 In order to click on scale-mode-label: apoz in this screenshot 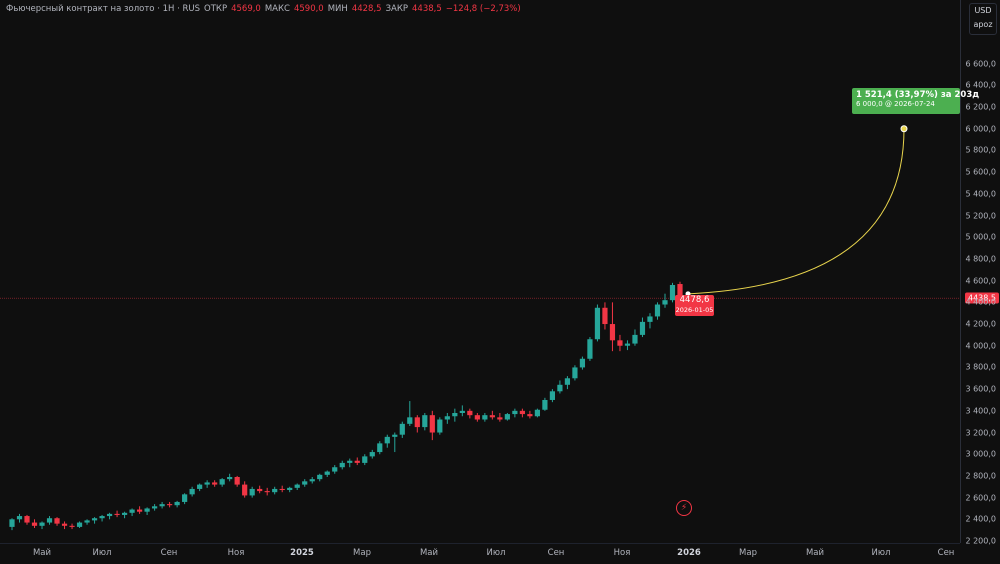, I will do `click(983, 24)`.